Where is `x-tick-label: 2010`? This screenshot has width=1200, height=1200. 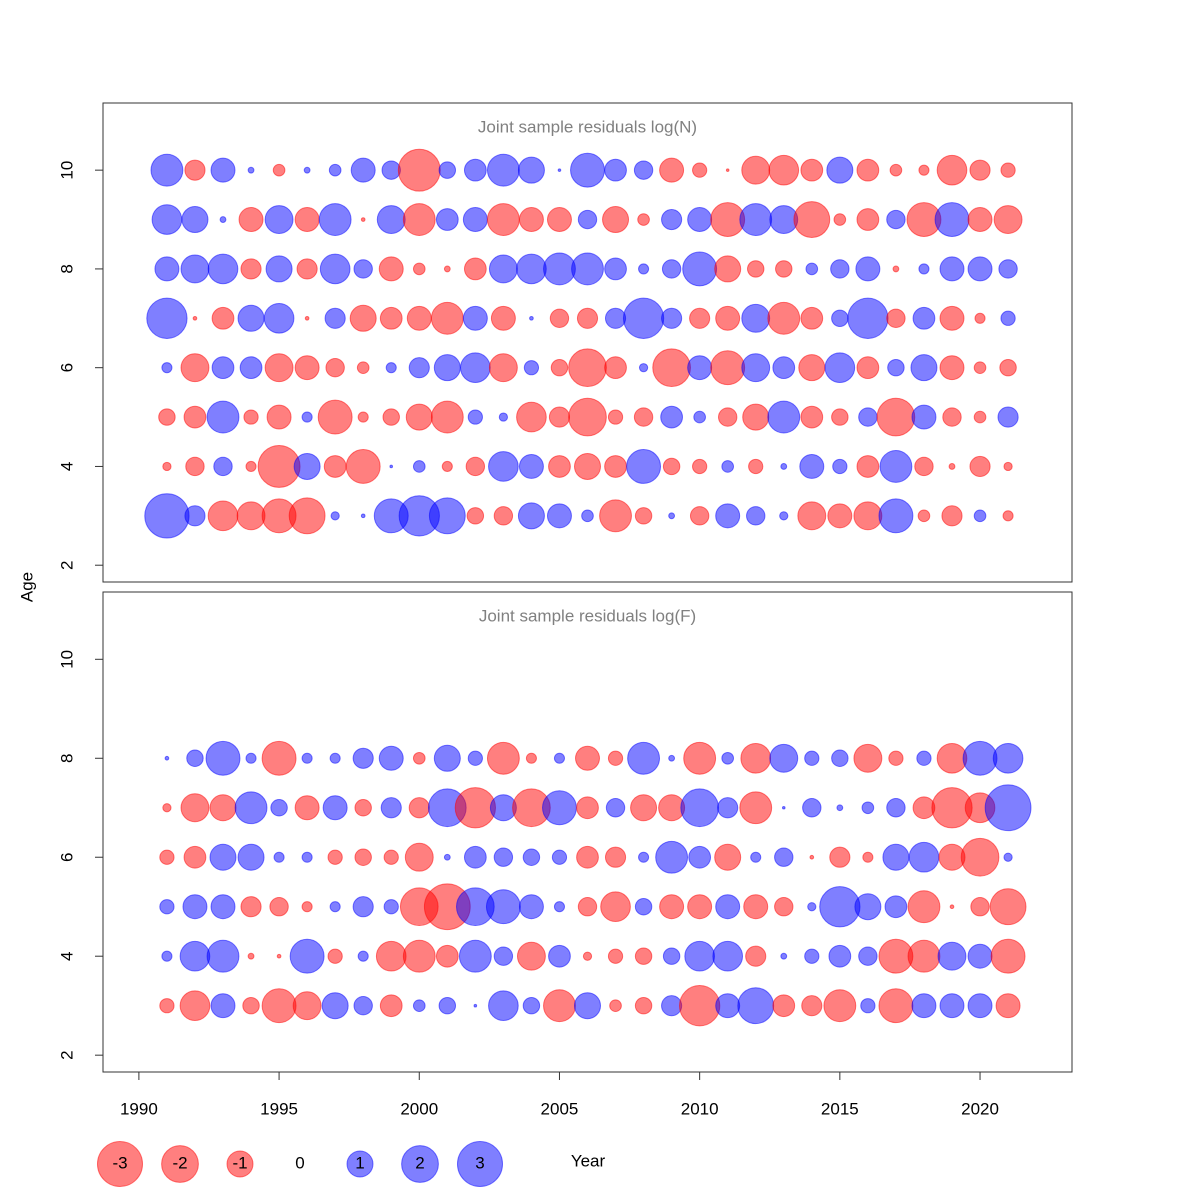 x-tick-label: 2010 is located at coordinates (700, 1108).